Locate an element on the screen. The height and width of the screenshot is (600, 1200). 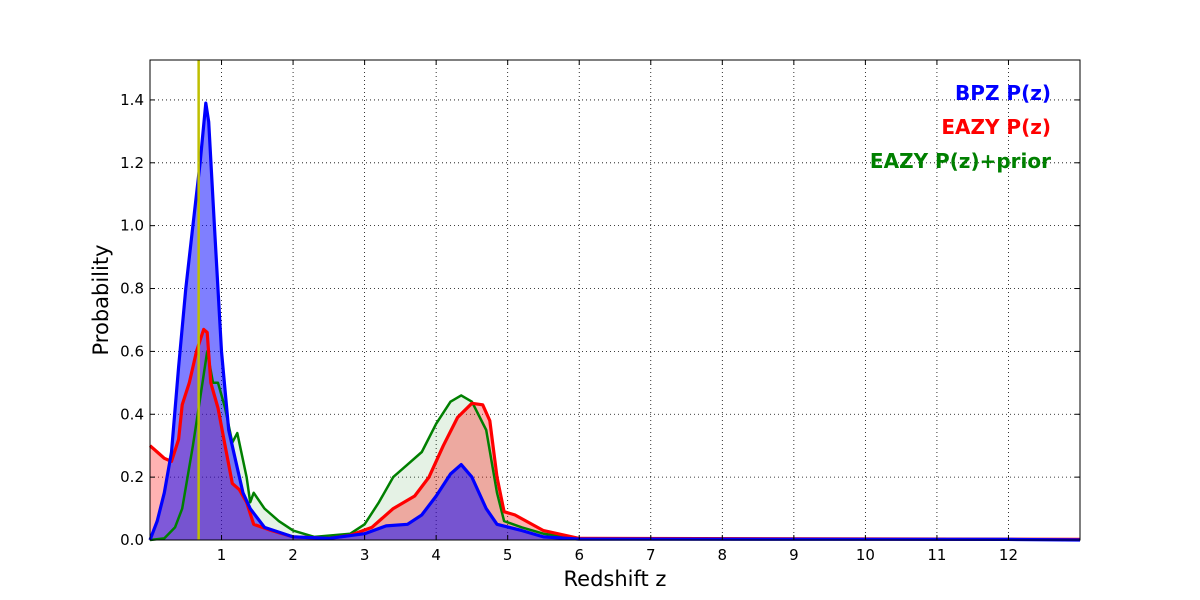
x-tick-label: 2 is located at coordinates (293, 555).